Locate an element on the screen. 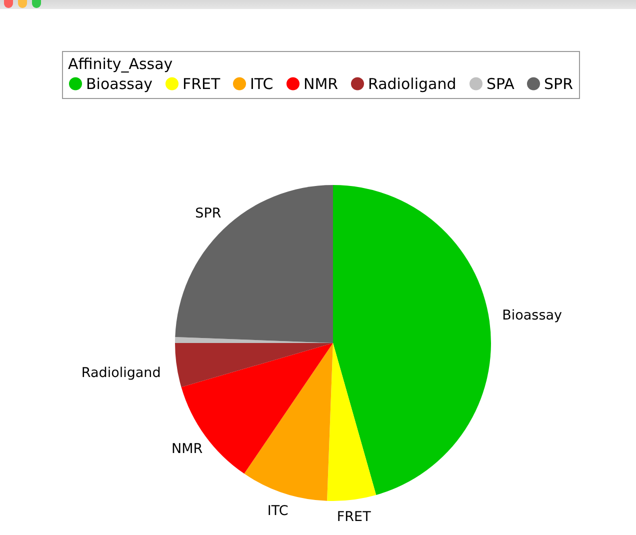 The height and width of the screenshot is (535, 636). legend-title: Affinity_Assay is located at coordinates (120, 64).